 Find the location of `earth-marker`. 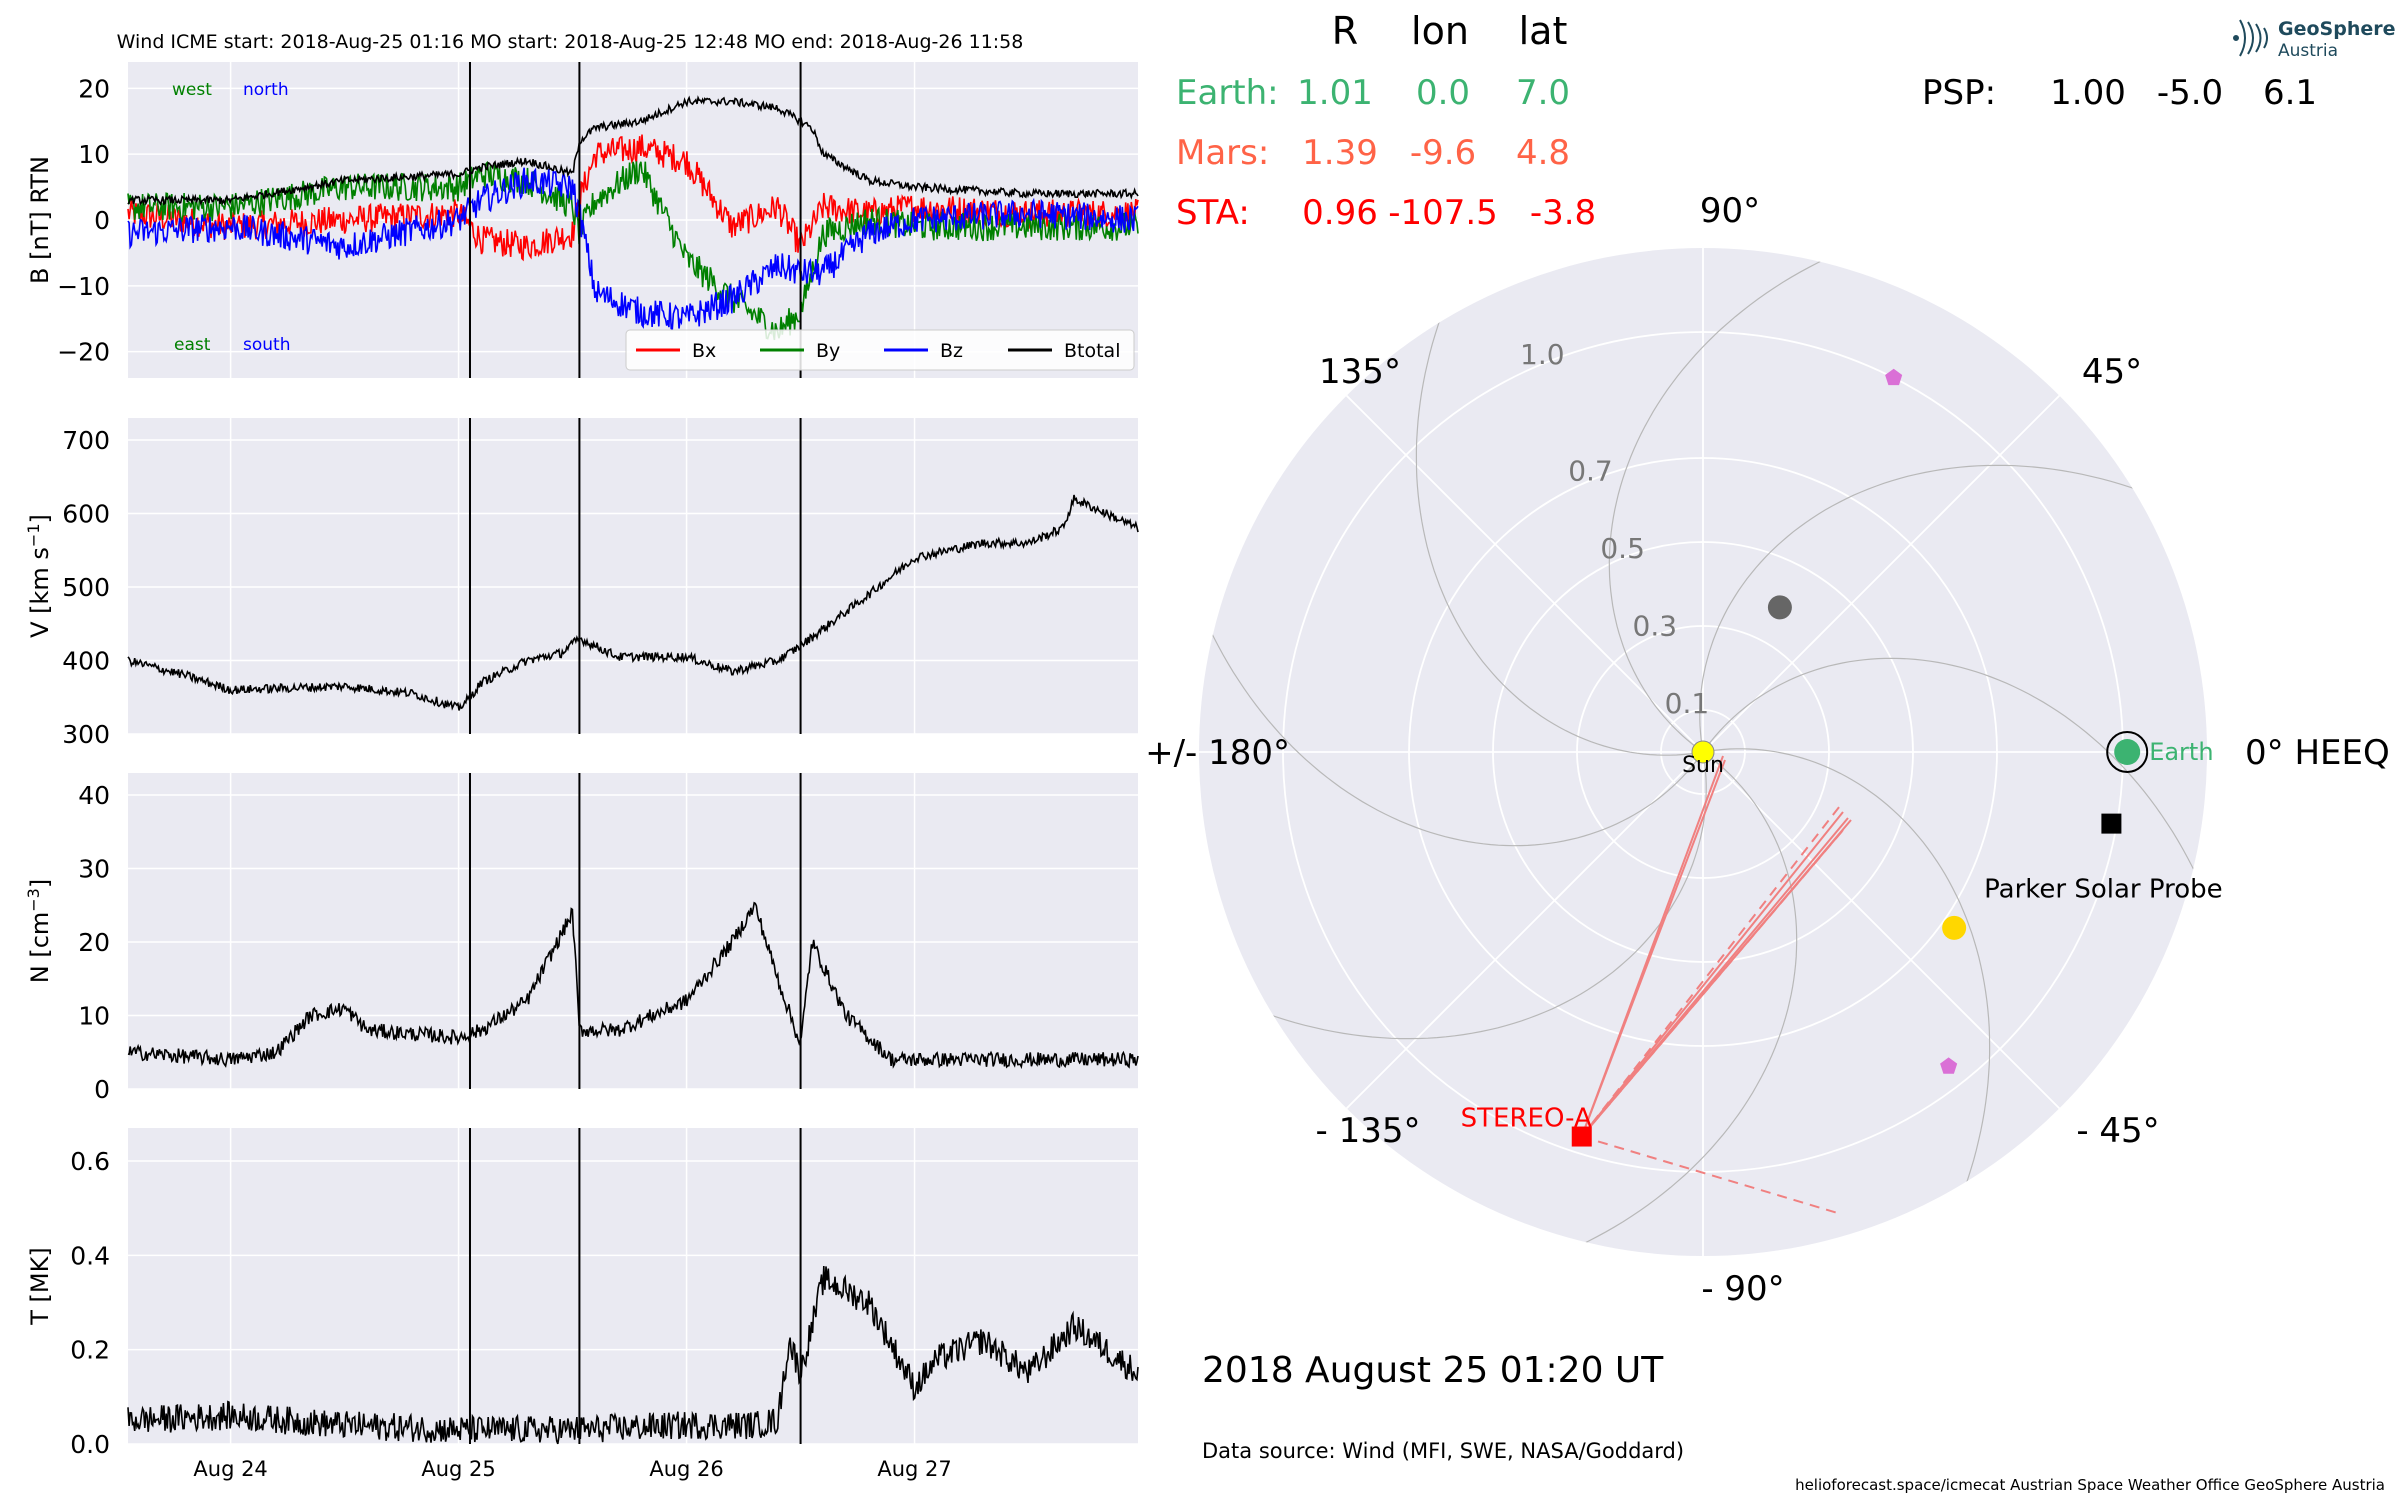

earth-marker is located at coordinates (2127, 752).